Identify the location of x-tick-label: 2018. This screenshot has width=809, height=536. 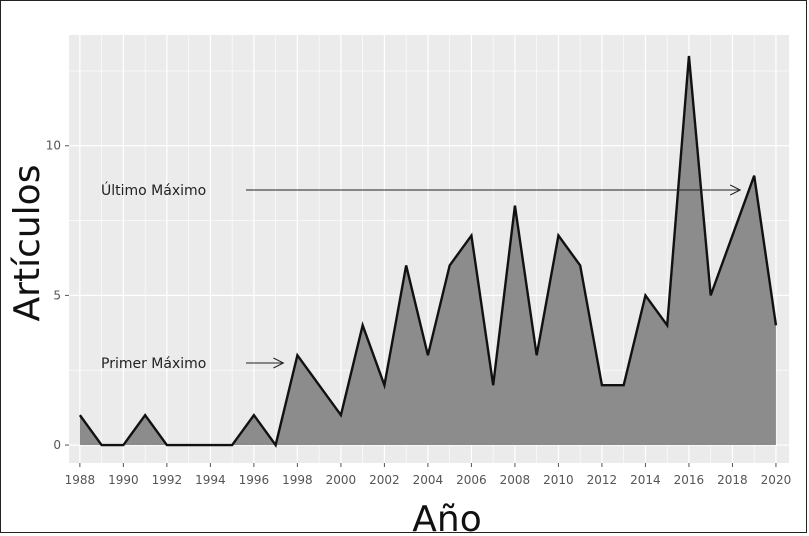
(732, 480).